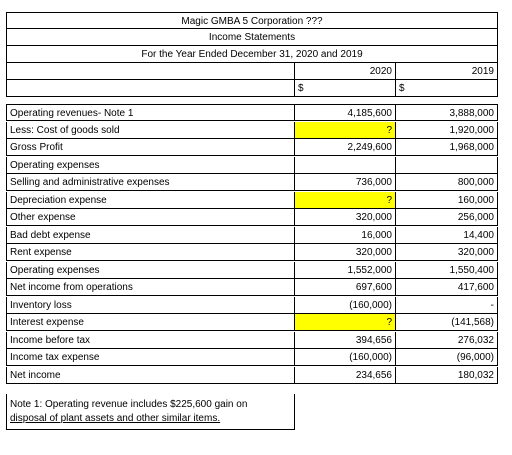 Image resolution: width=512 pixels, height=455 pixels. I want to click on table-row: Other expense 320,000 256,000, so click(252, 217).